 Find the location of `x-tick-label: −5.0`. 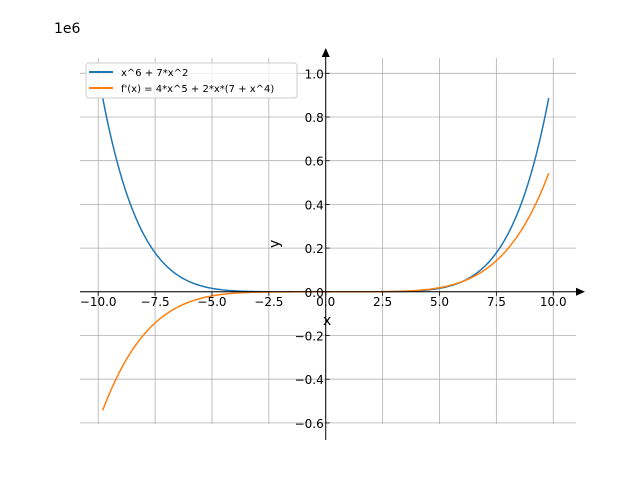

x-tick-label: −5.0 is located at coordinates (211, 302).